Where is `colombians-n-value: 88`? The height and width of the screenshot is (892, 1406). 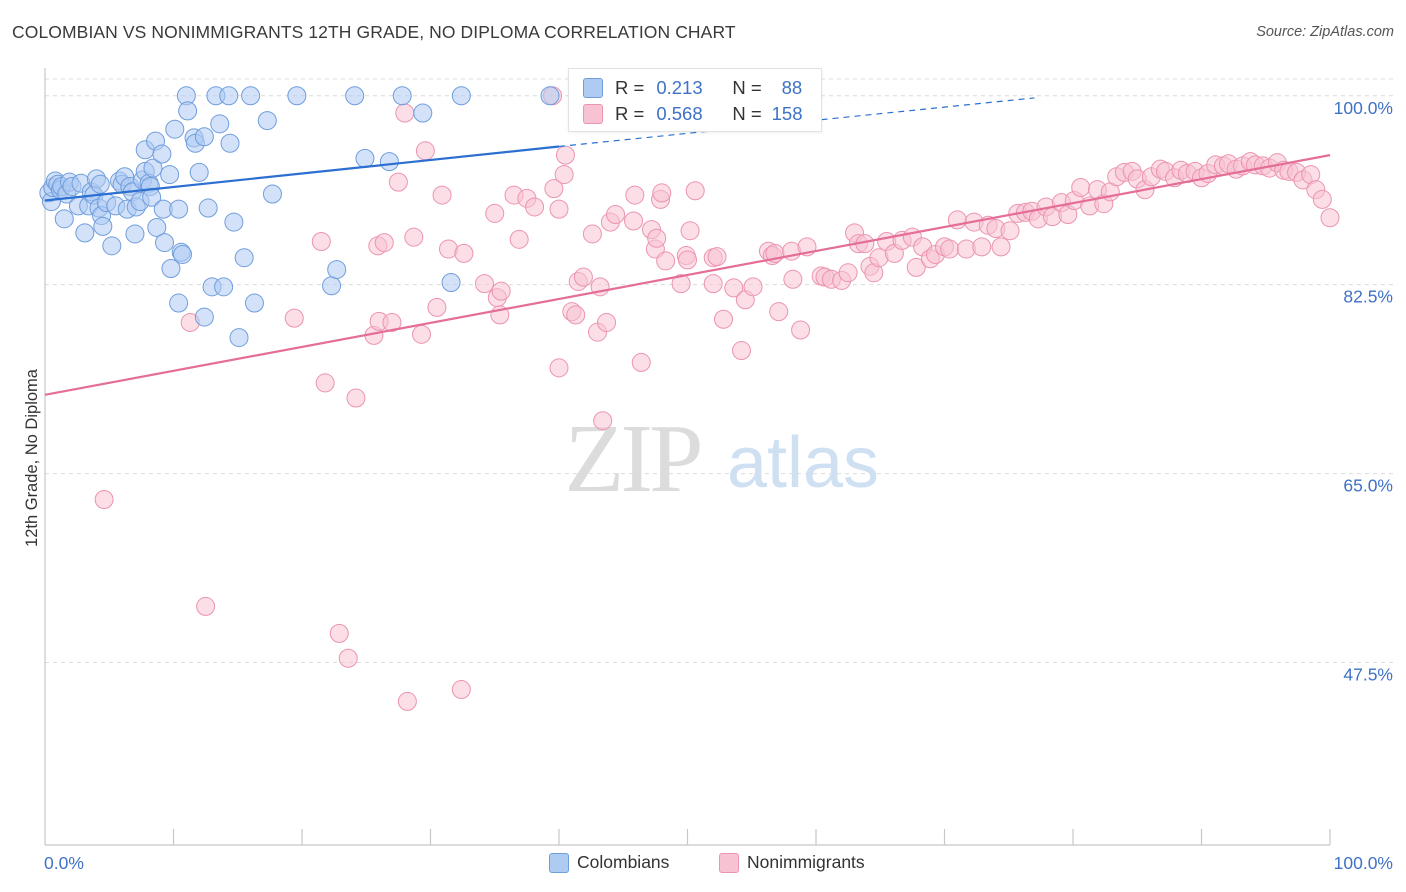 colombians-n-value: 88 is located at coordinates (792, 87).